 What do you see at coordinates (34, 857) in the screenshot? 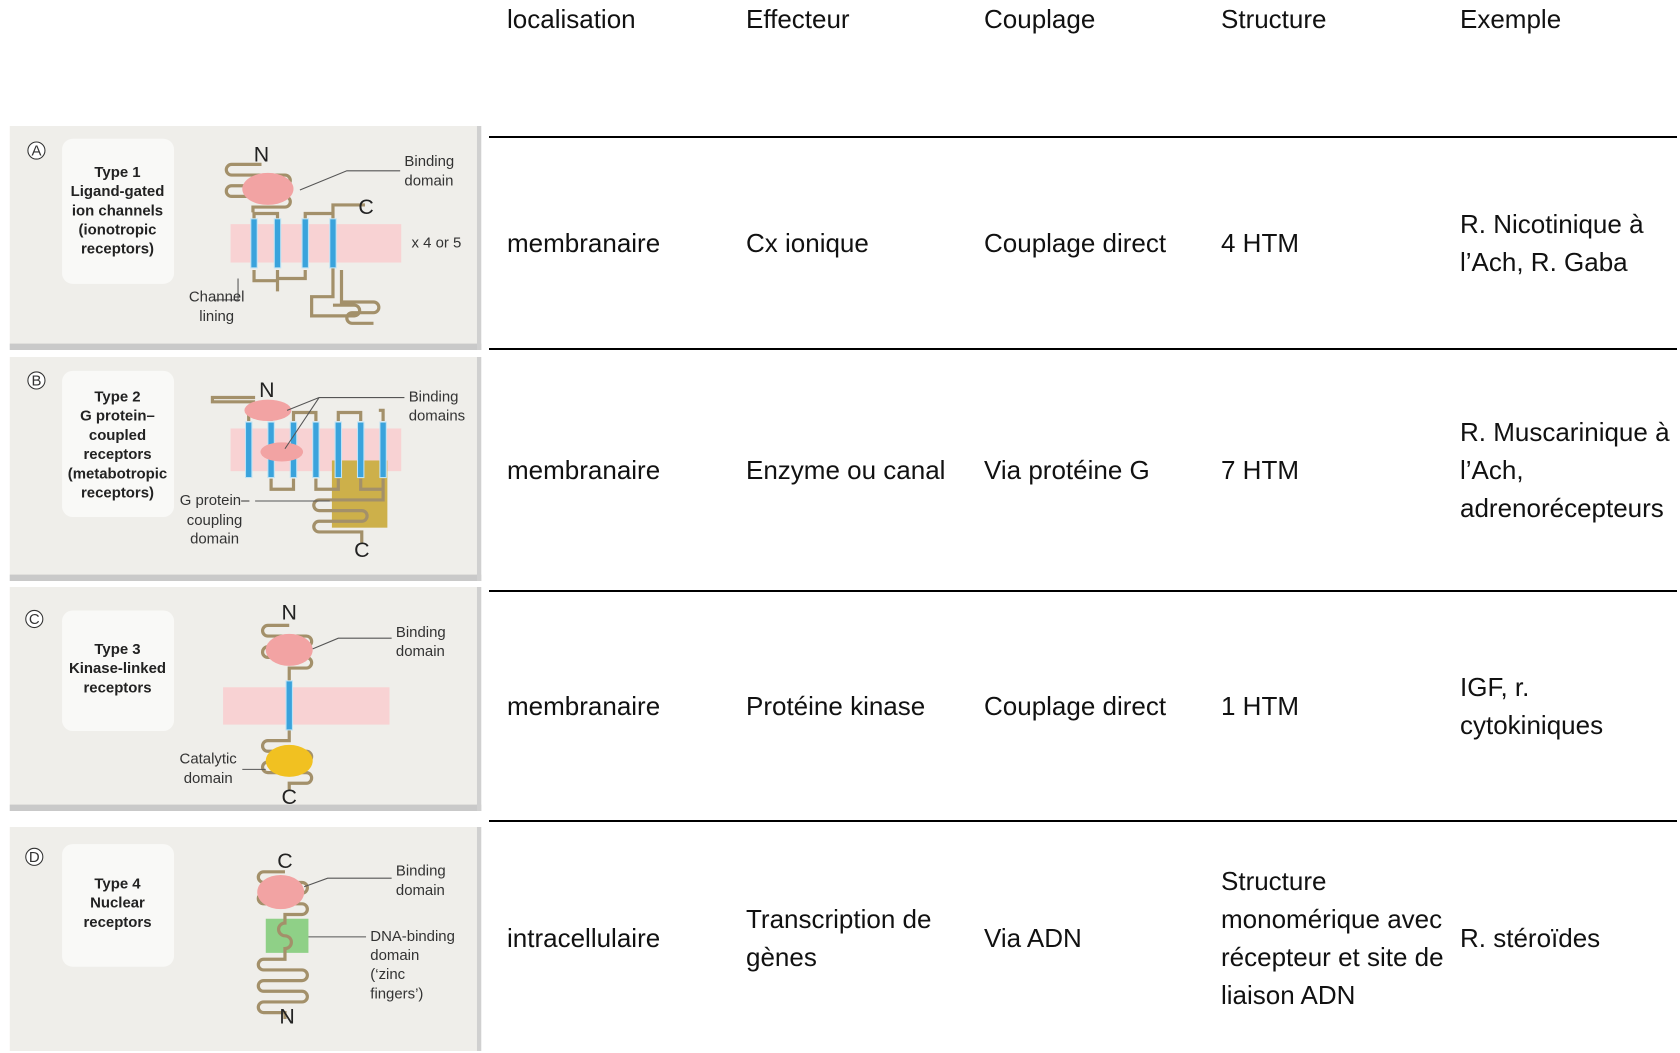
I see `panel-letter: D` at bounding box center [34, 857].